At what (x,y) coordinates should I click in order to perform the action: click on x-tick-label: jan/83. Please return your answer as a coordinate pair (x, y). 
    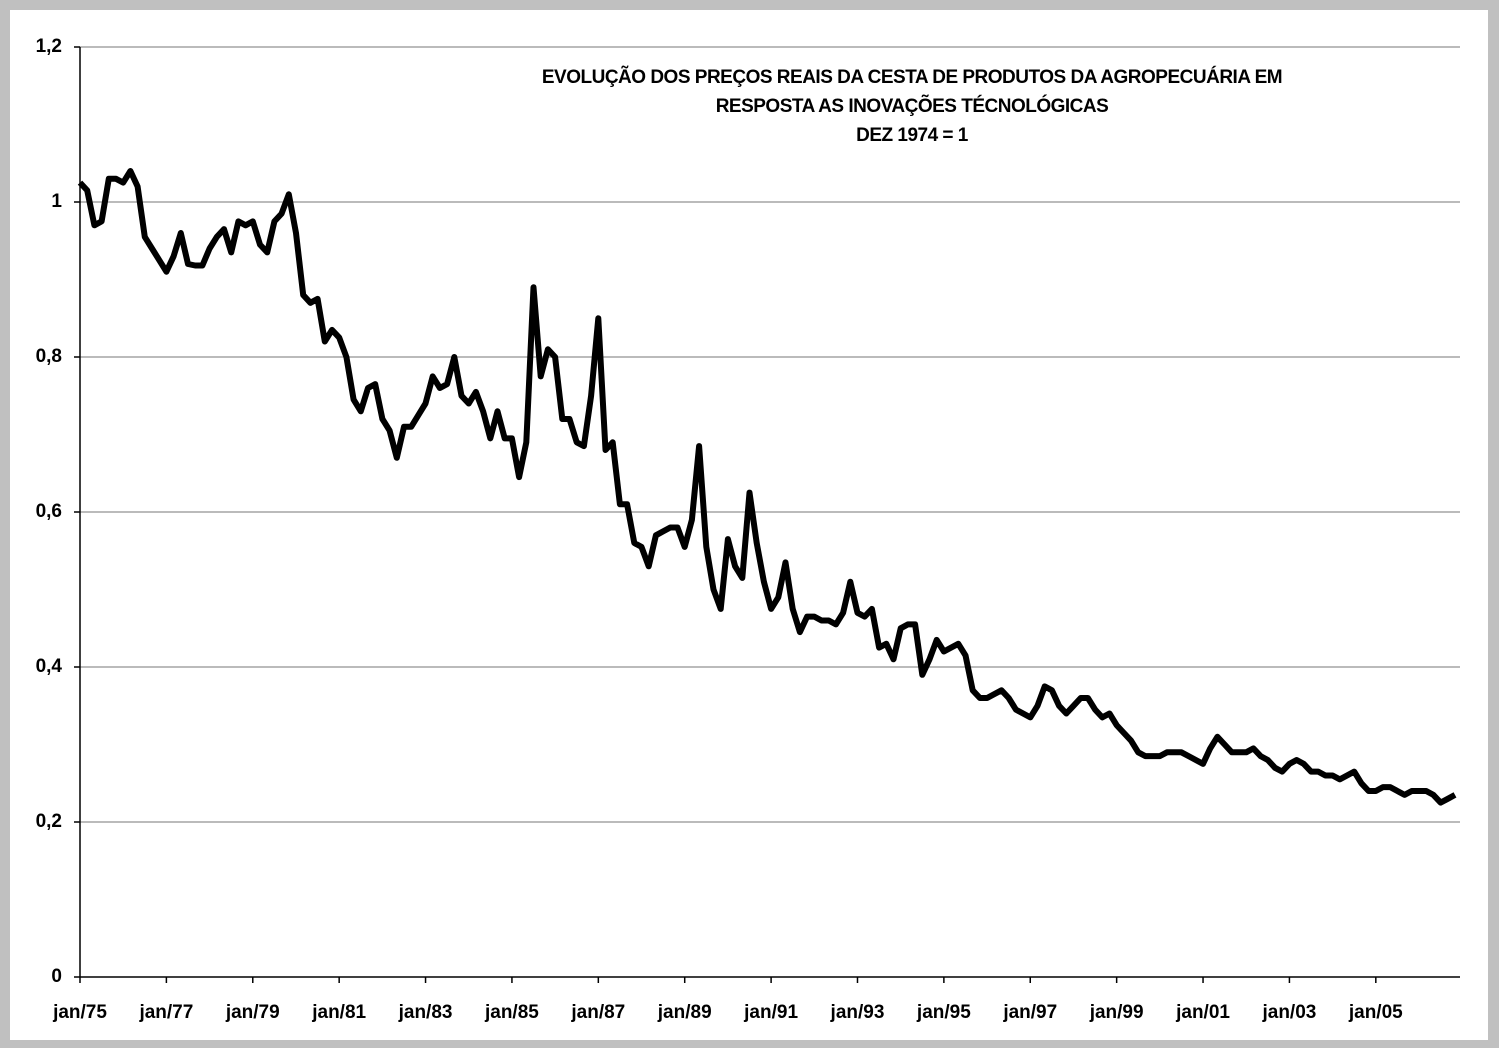
    Looking at the image, I should click on (425, 1012).